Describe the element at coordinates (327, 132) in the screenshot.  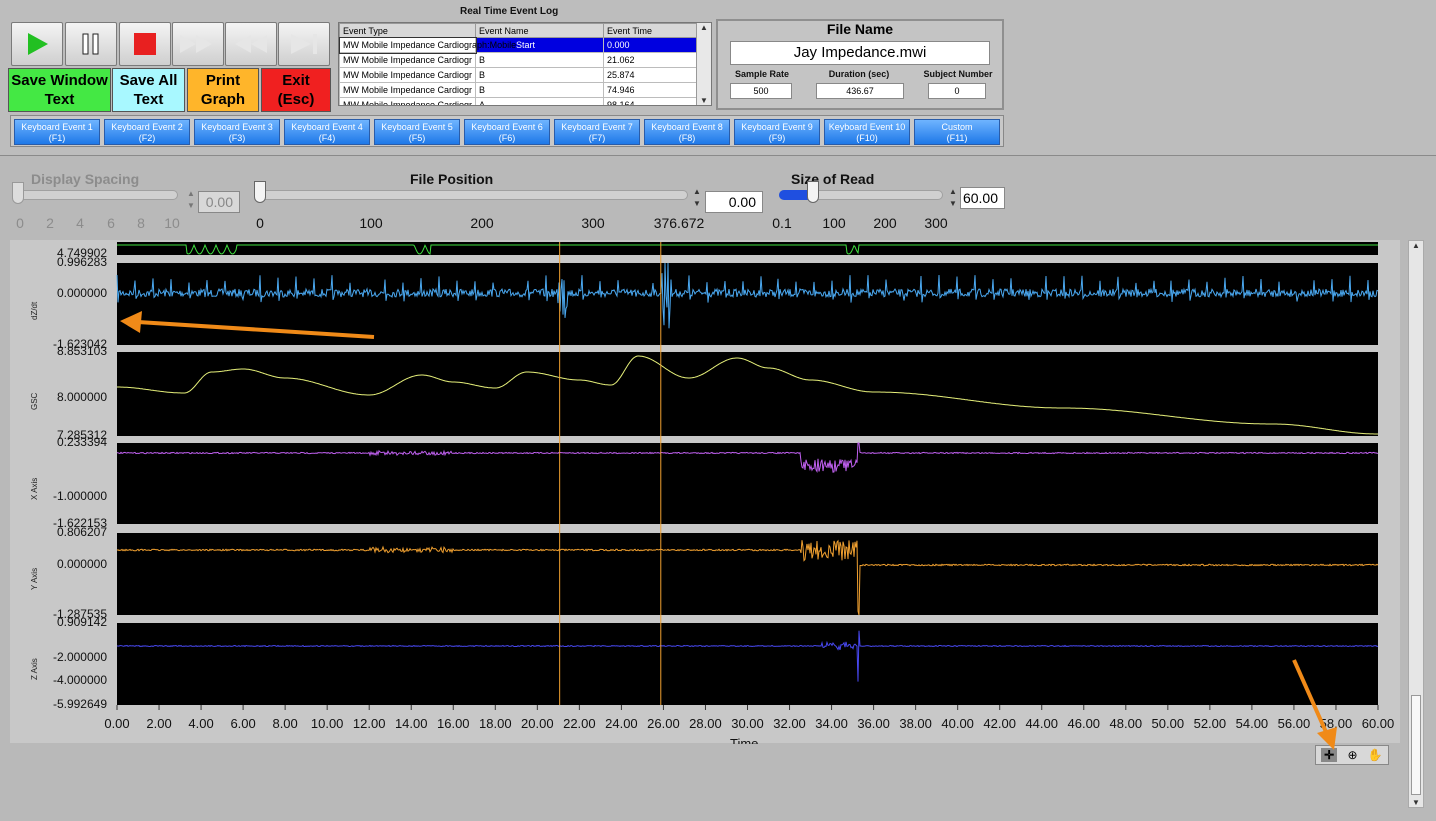
I see `keyboard-event-4-button: Keyboard Event 4 (F4)` at that location.